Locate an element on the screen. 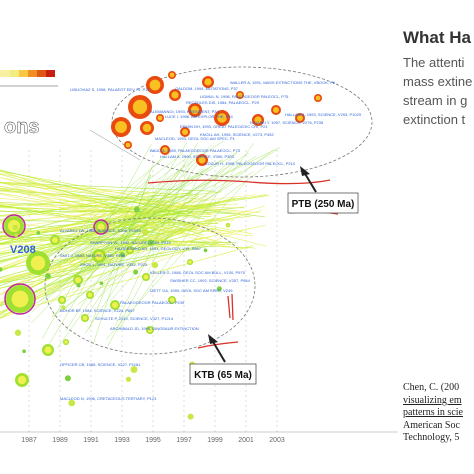  citation-label: GALDOM, 1994, MUTATIONS, P37 is located at coordinates (207, 88).